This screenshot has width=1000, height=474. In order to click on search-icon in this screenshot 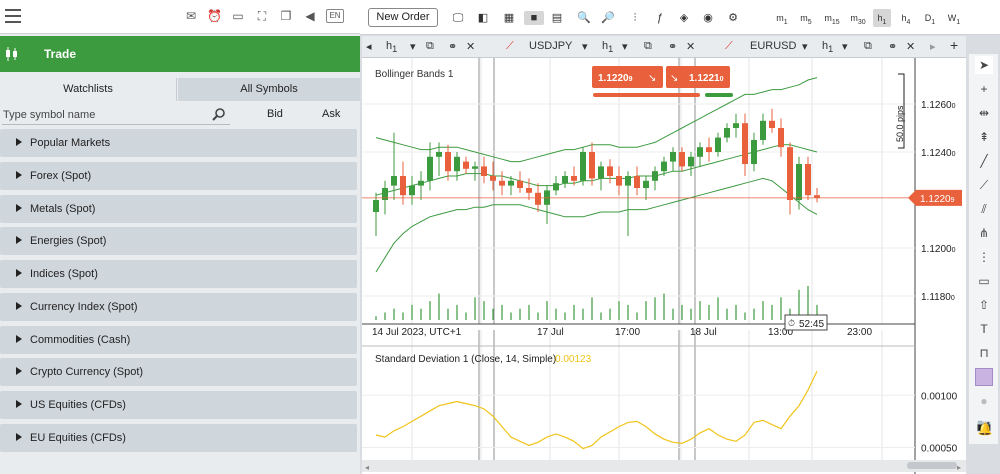, I will do `click(219, 114)`.